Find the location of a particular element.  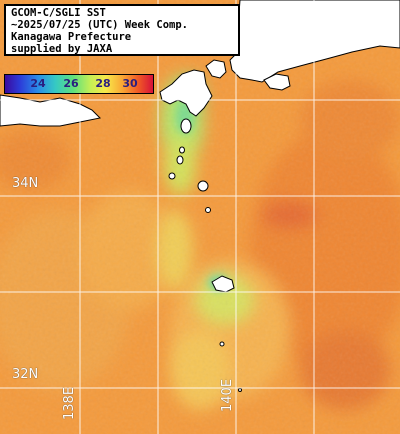

island-mikurajima is located at coordinates (208, 210).